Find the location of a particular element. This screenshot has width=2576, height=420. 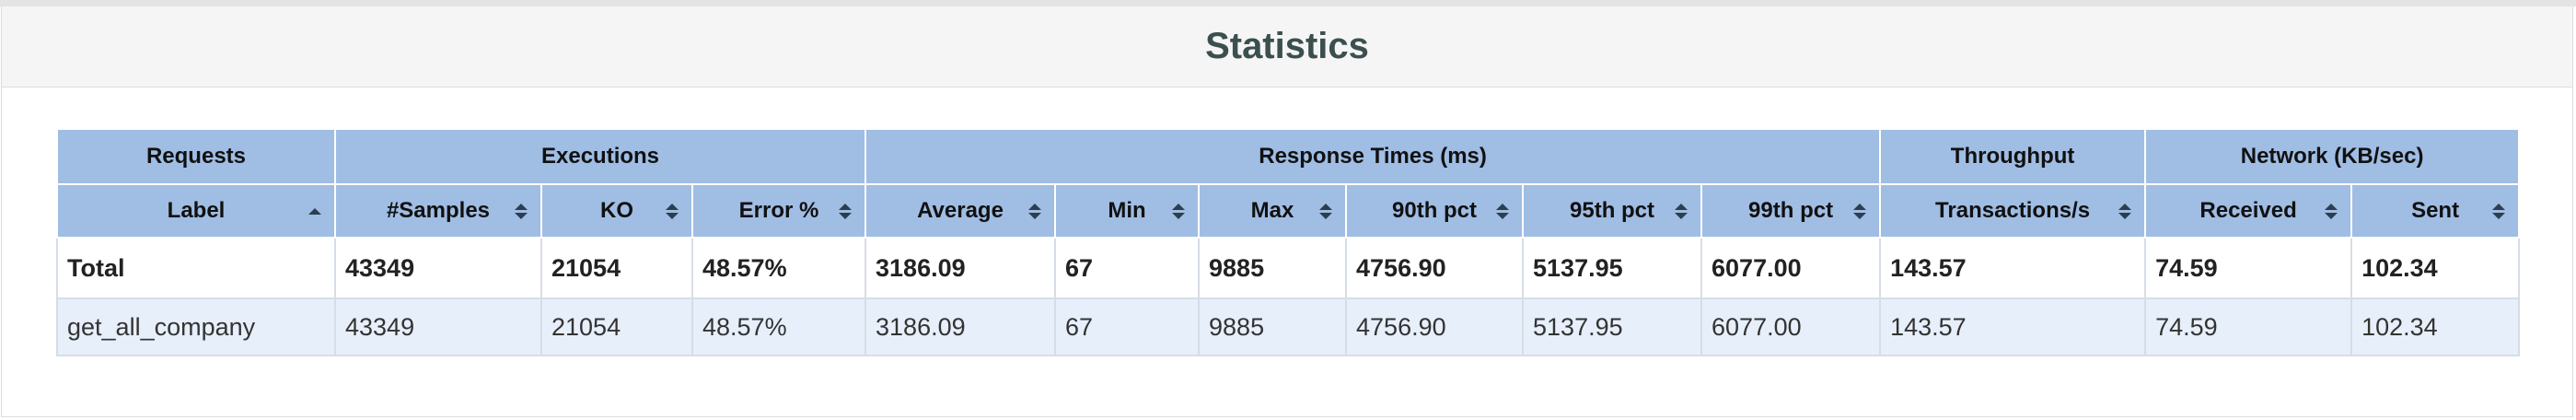

column-header-label: Max is located at coordinates (1272, 210).